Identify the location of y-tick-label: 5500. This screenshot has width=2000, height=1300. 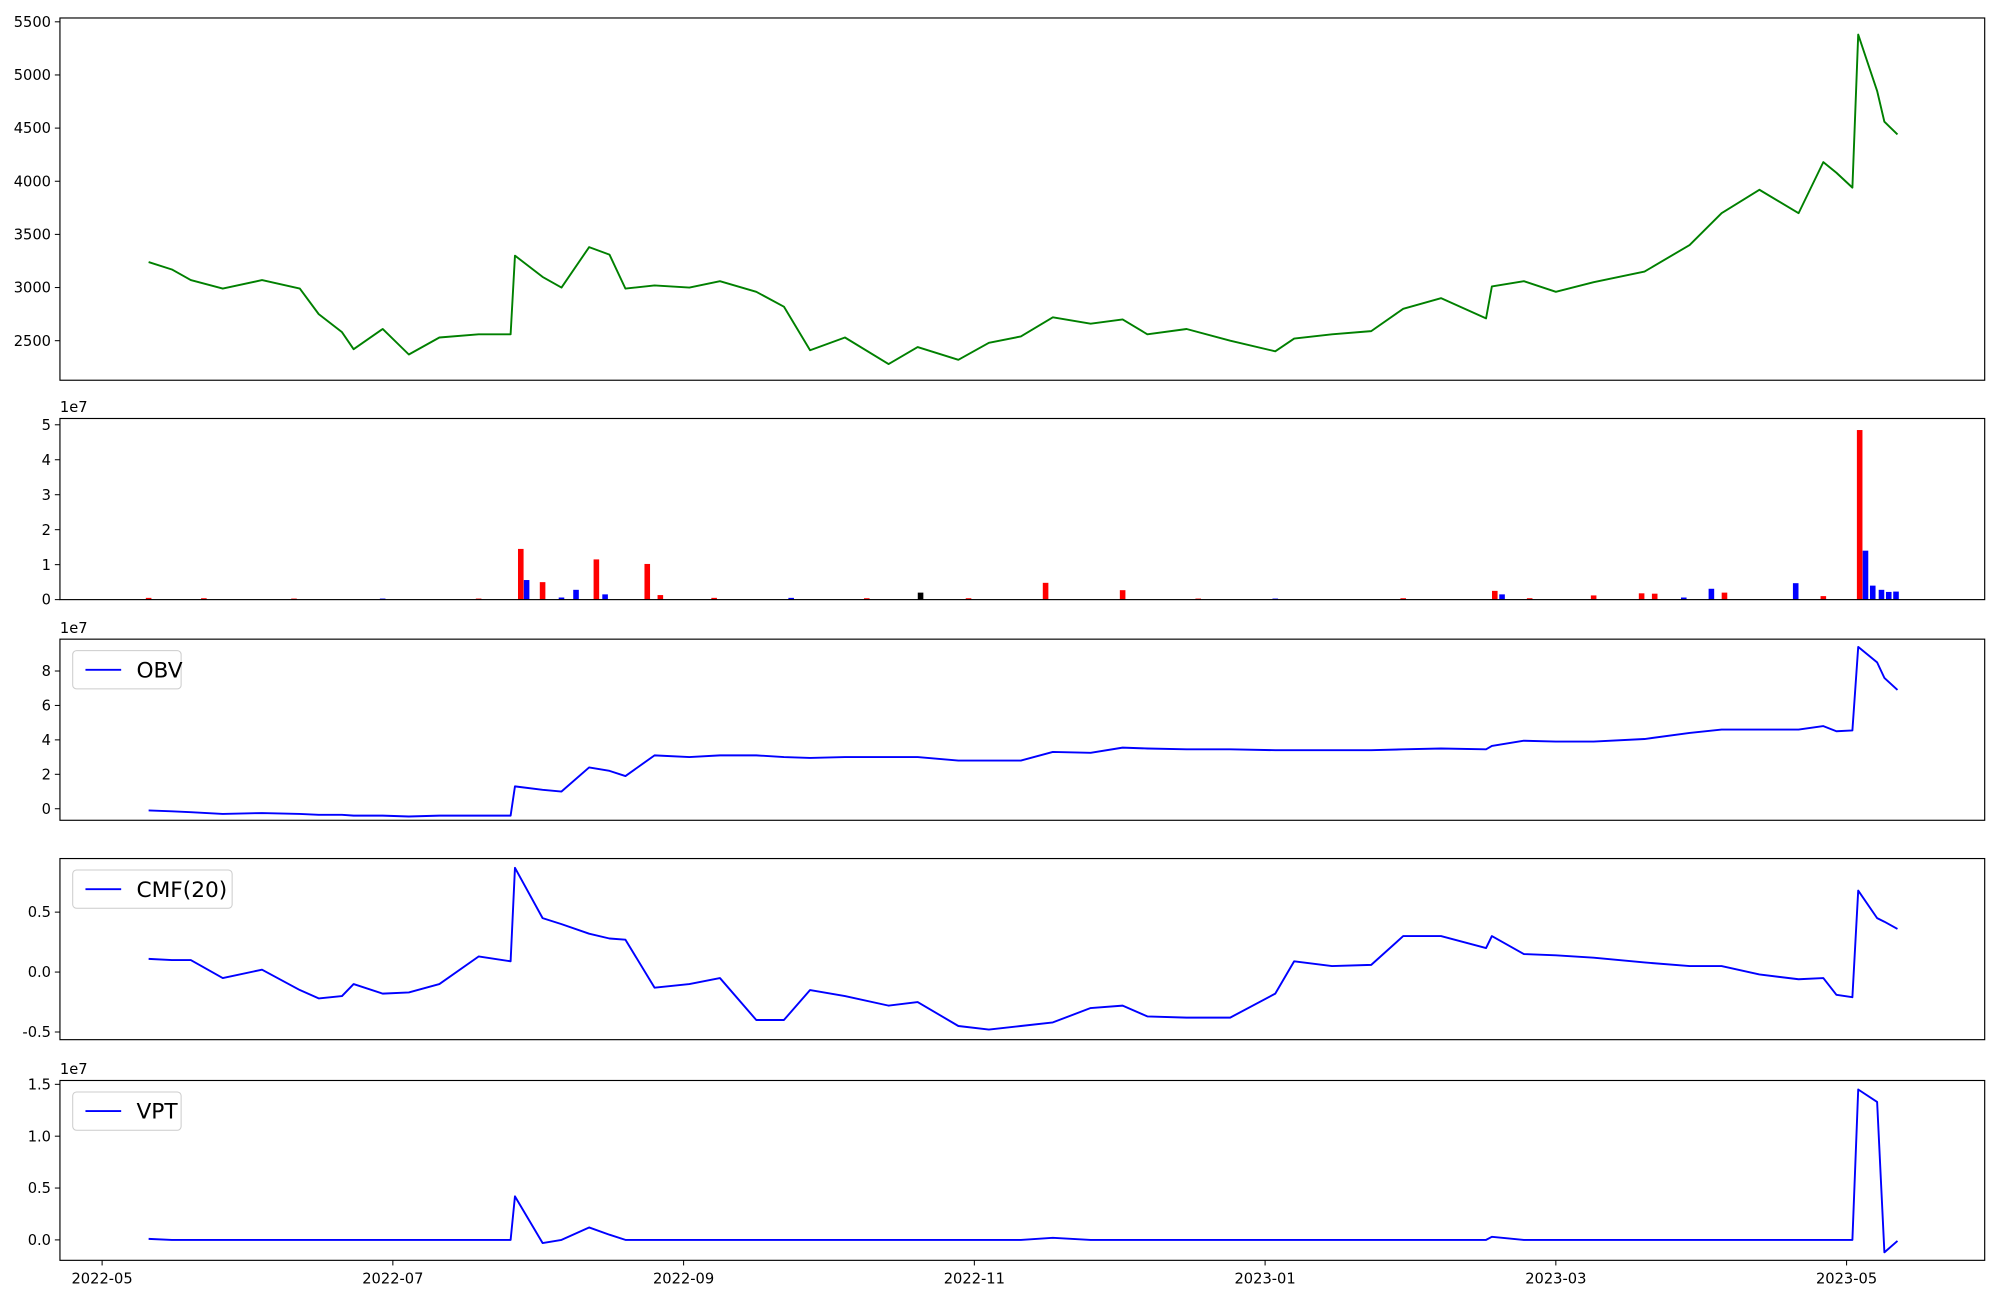
(32, 22).